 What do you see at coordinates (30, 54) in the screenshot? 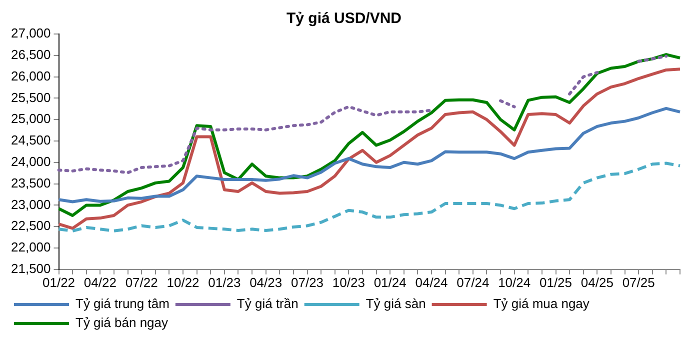
I see `y-tick-label: 26,500` at bounding box center [30, 54].